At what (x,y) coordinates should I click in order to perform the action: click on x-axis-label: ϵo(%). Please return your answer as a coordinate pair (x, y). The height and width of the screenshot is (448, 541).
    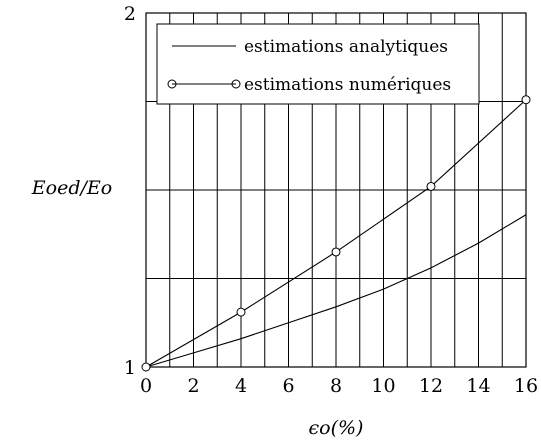
    Looking at the image, I should click on (336, 428).